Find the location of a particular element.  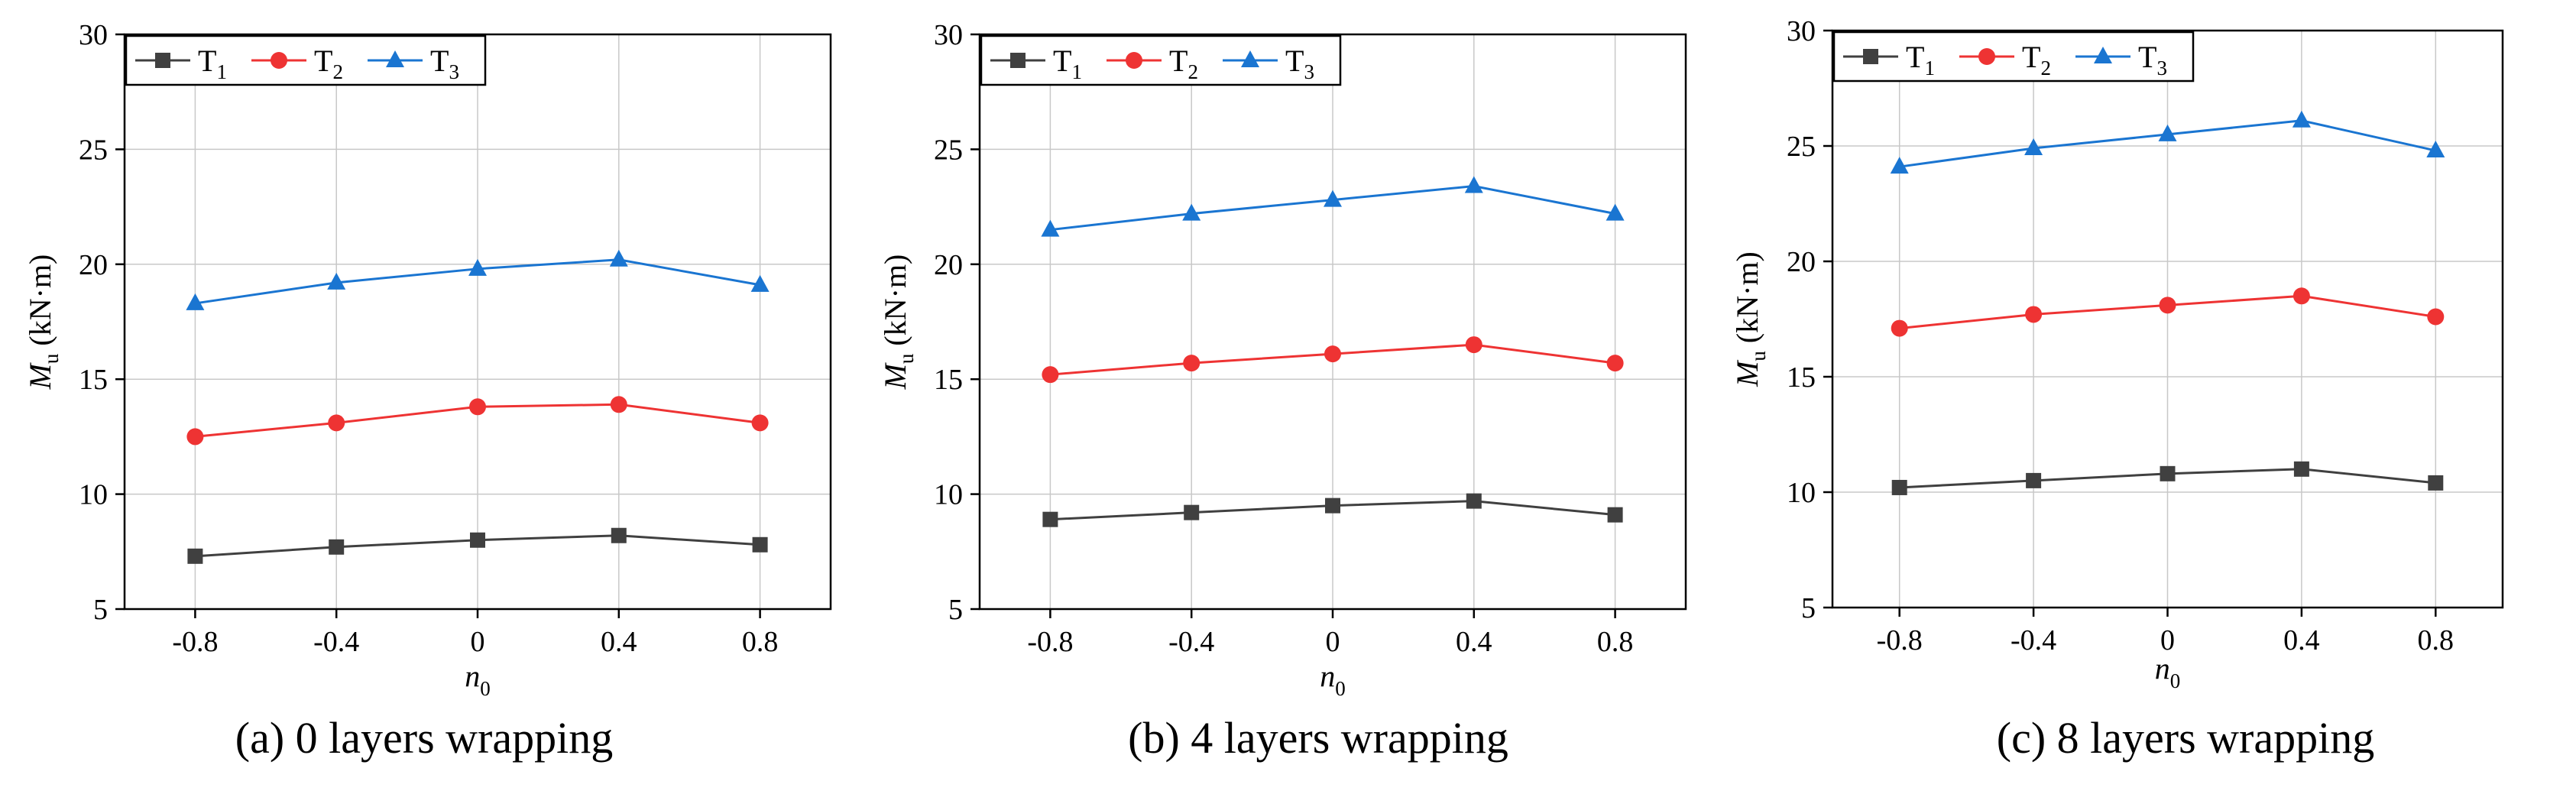

chart-caption: (a) 0 layers wrapping is located at coordinates (424, 738).